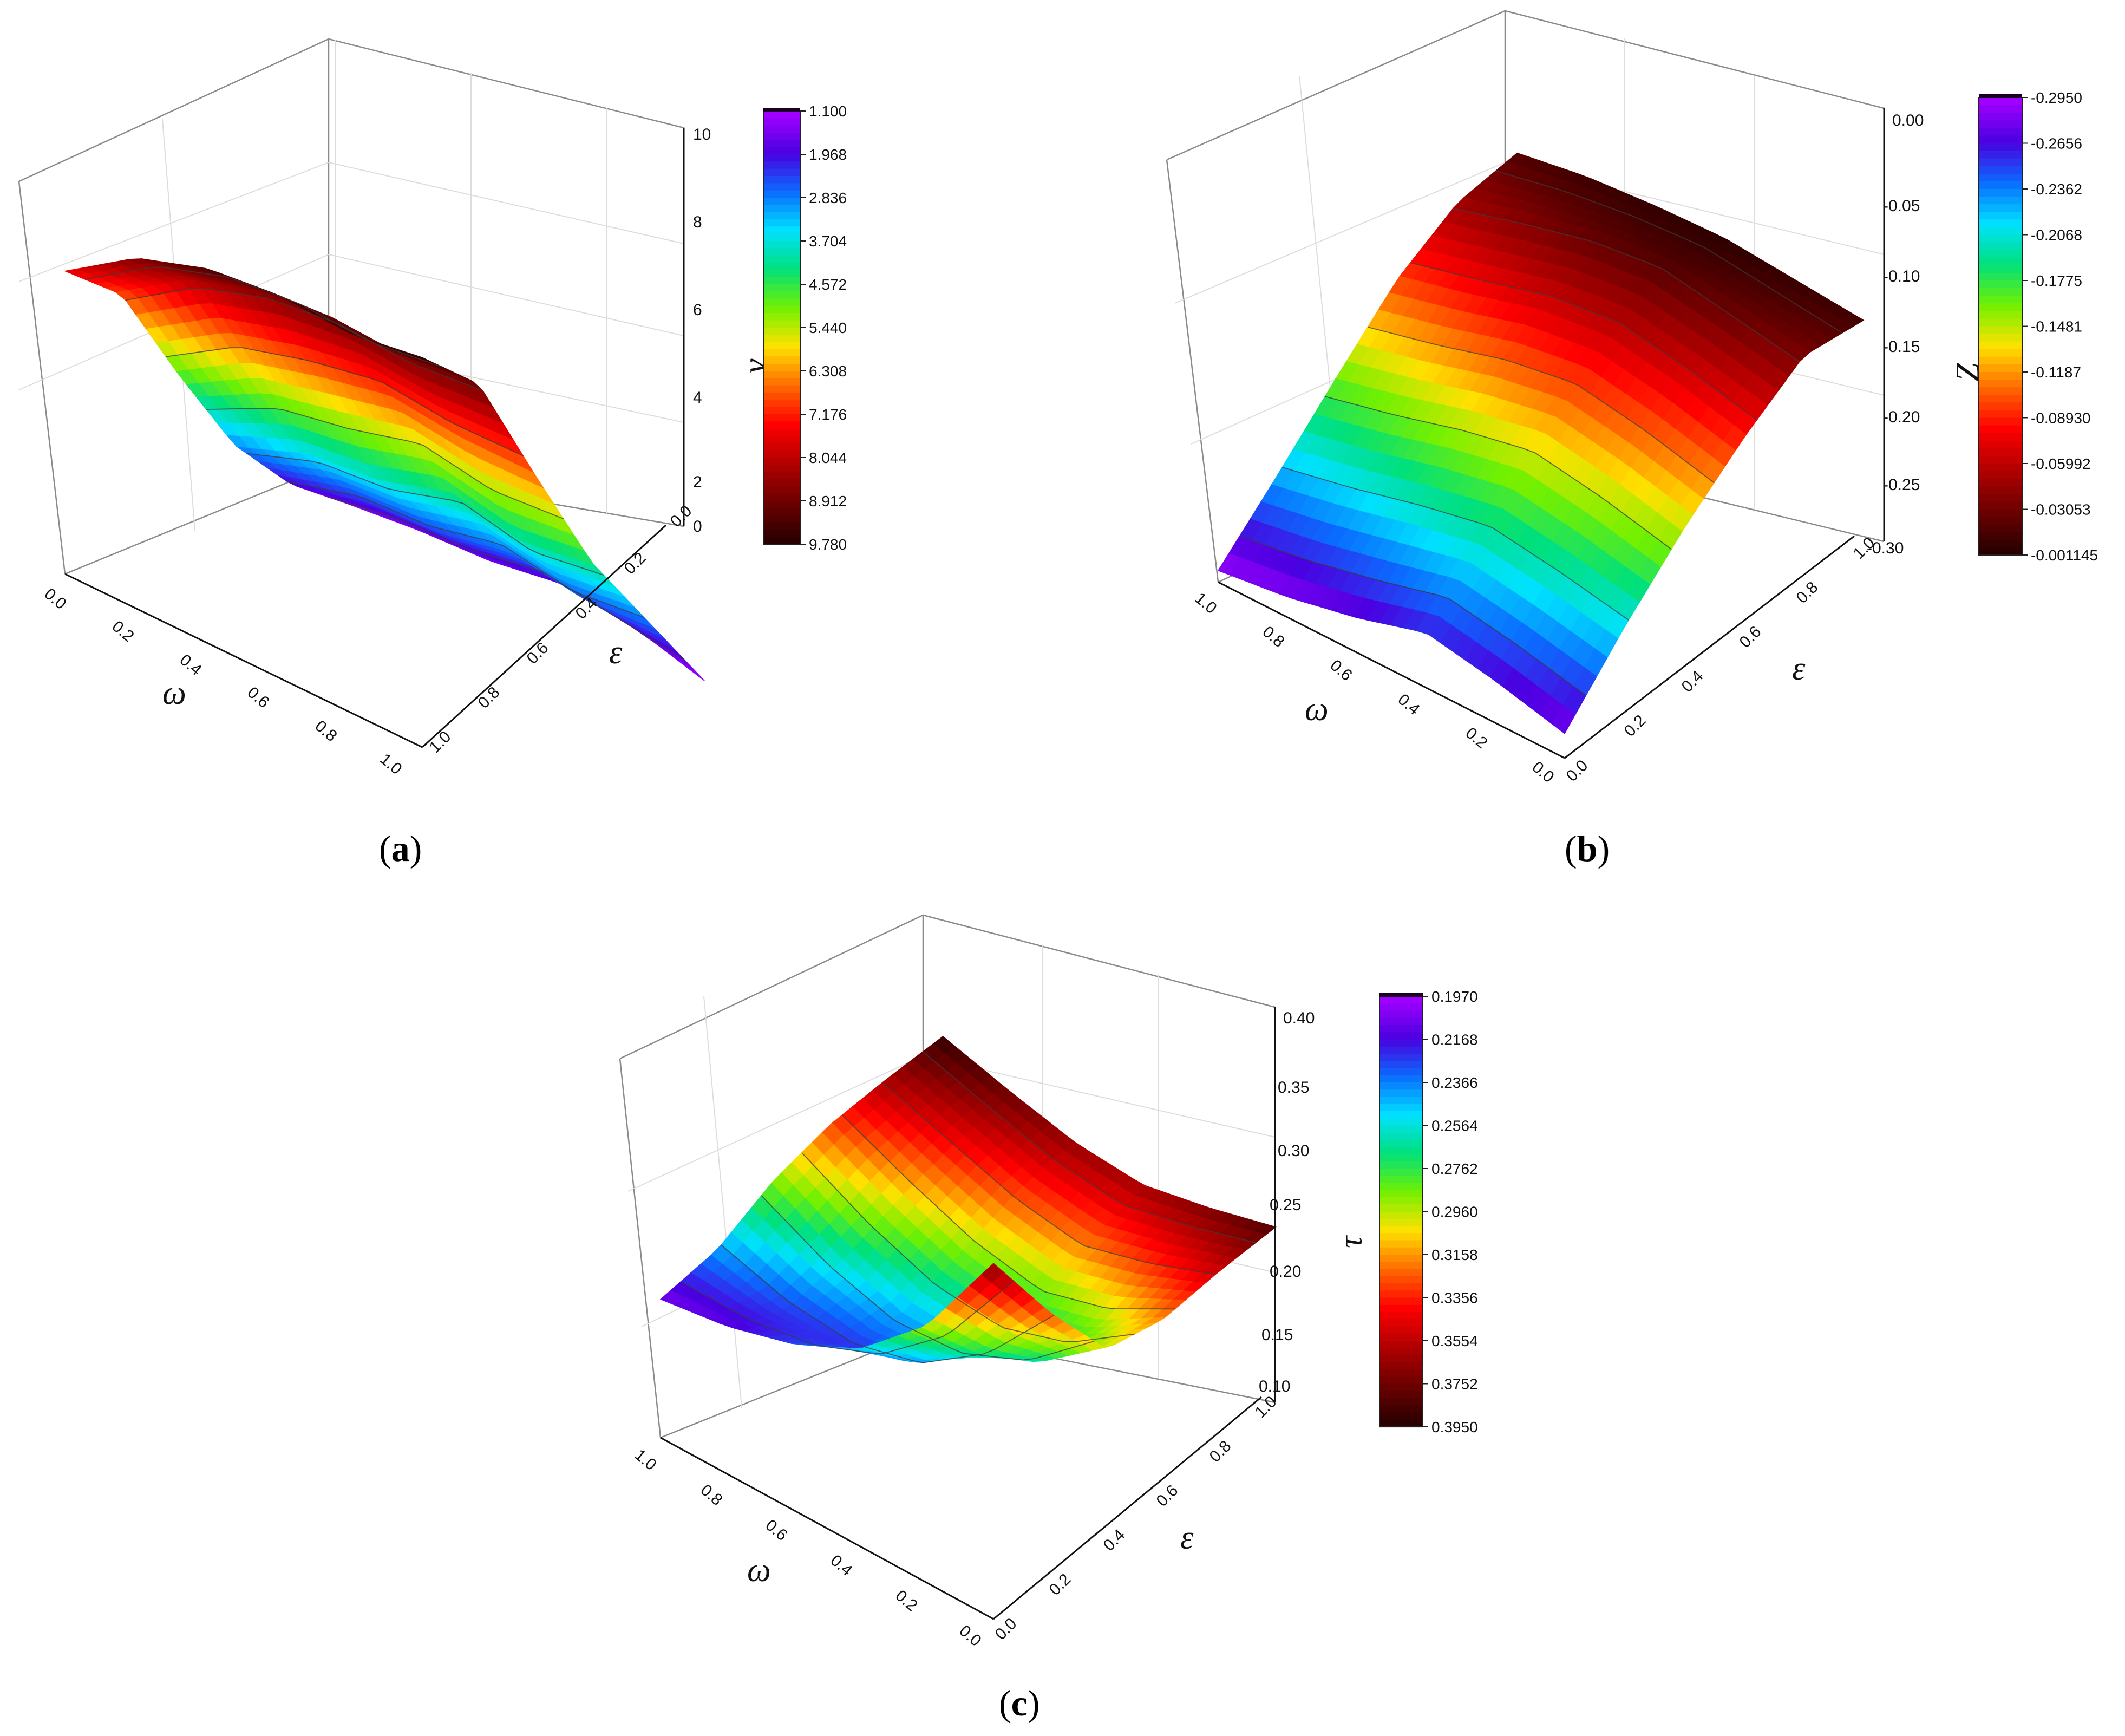  I want to click on panel-a-caption: (a), so click(400, 848).